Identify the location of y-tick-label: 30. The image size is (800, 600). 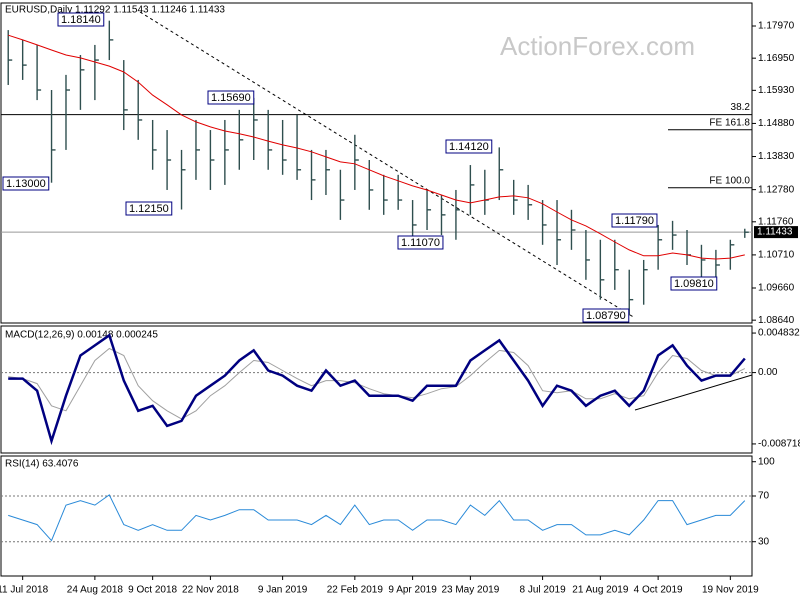
(764, 541).